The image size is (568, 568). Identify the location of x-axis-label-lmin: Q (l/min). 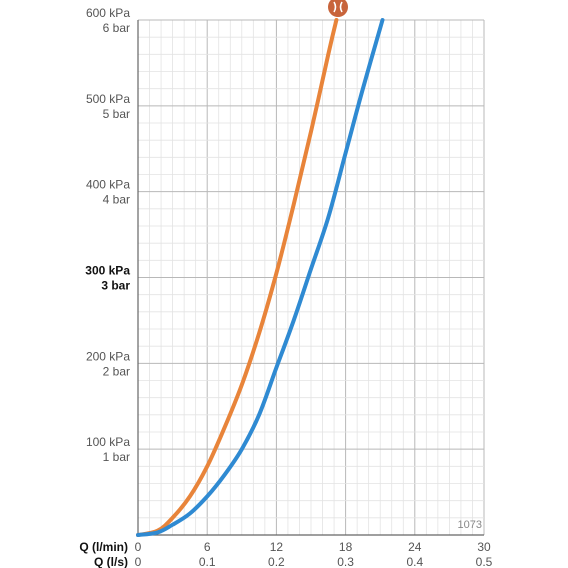
(103, 547).